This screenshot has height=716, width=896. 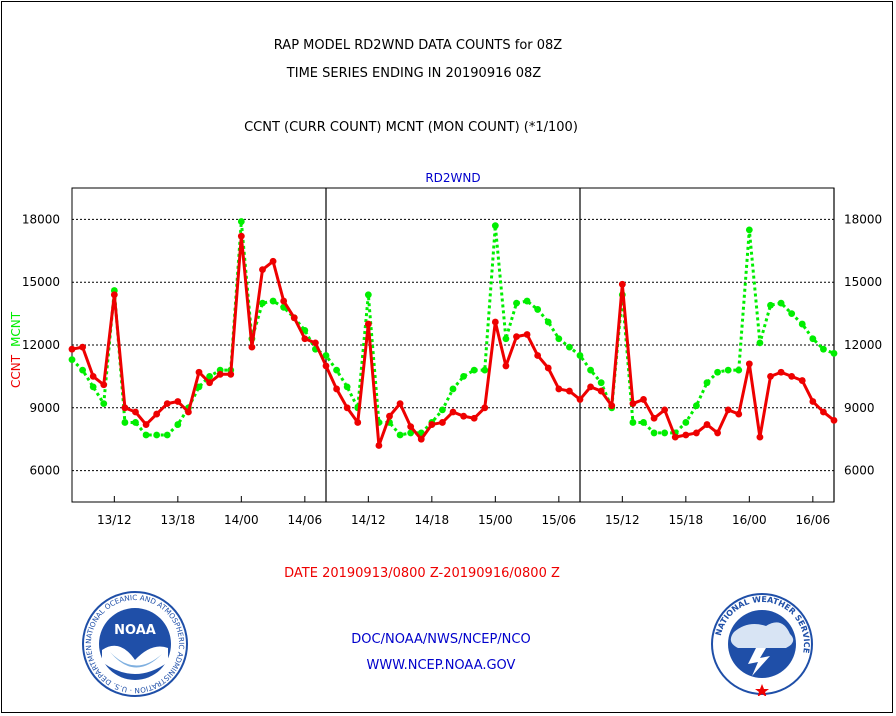 What do you see at coordinates (368, 520) in the screenshot?
I see `x-tick-label: 14/12` at bounding box center [368, 520].